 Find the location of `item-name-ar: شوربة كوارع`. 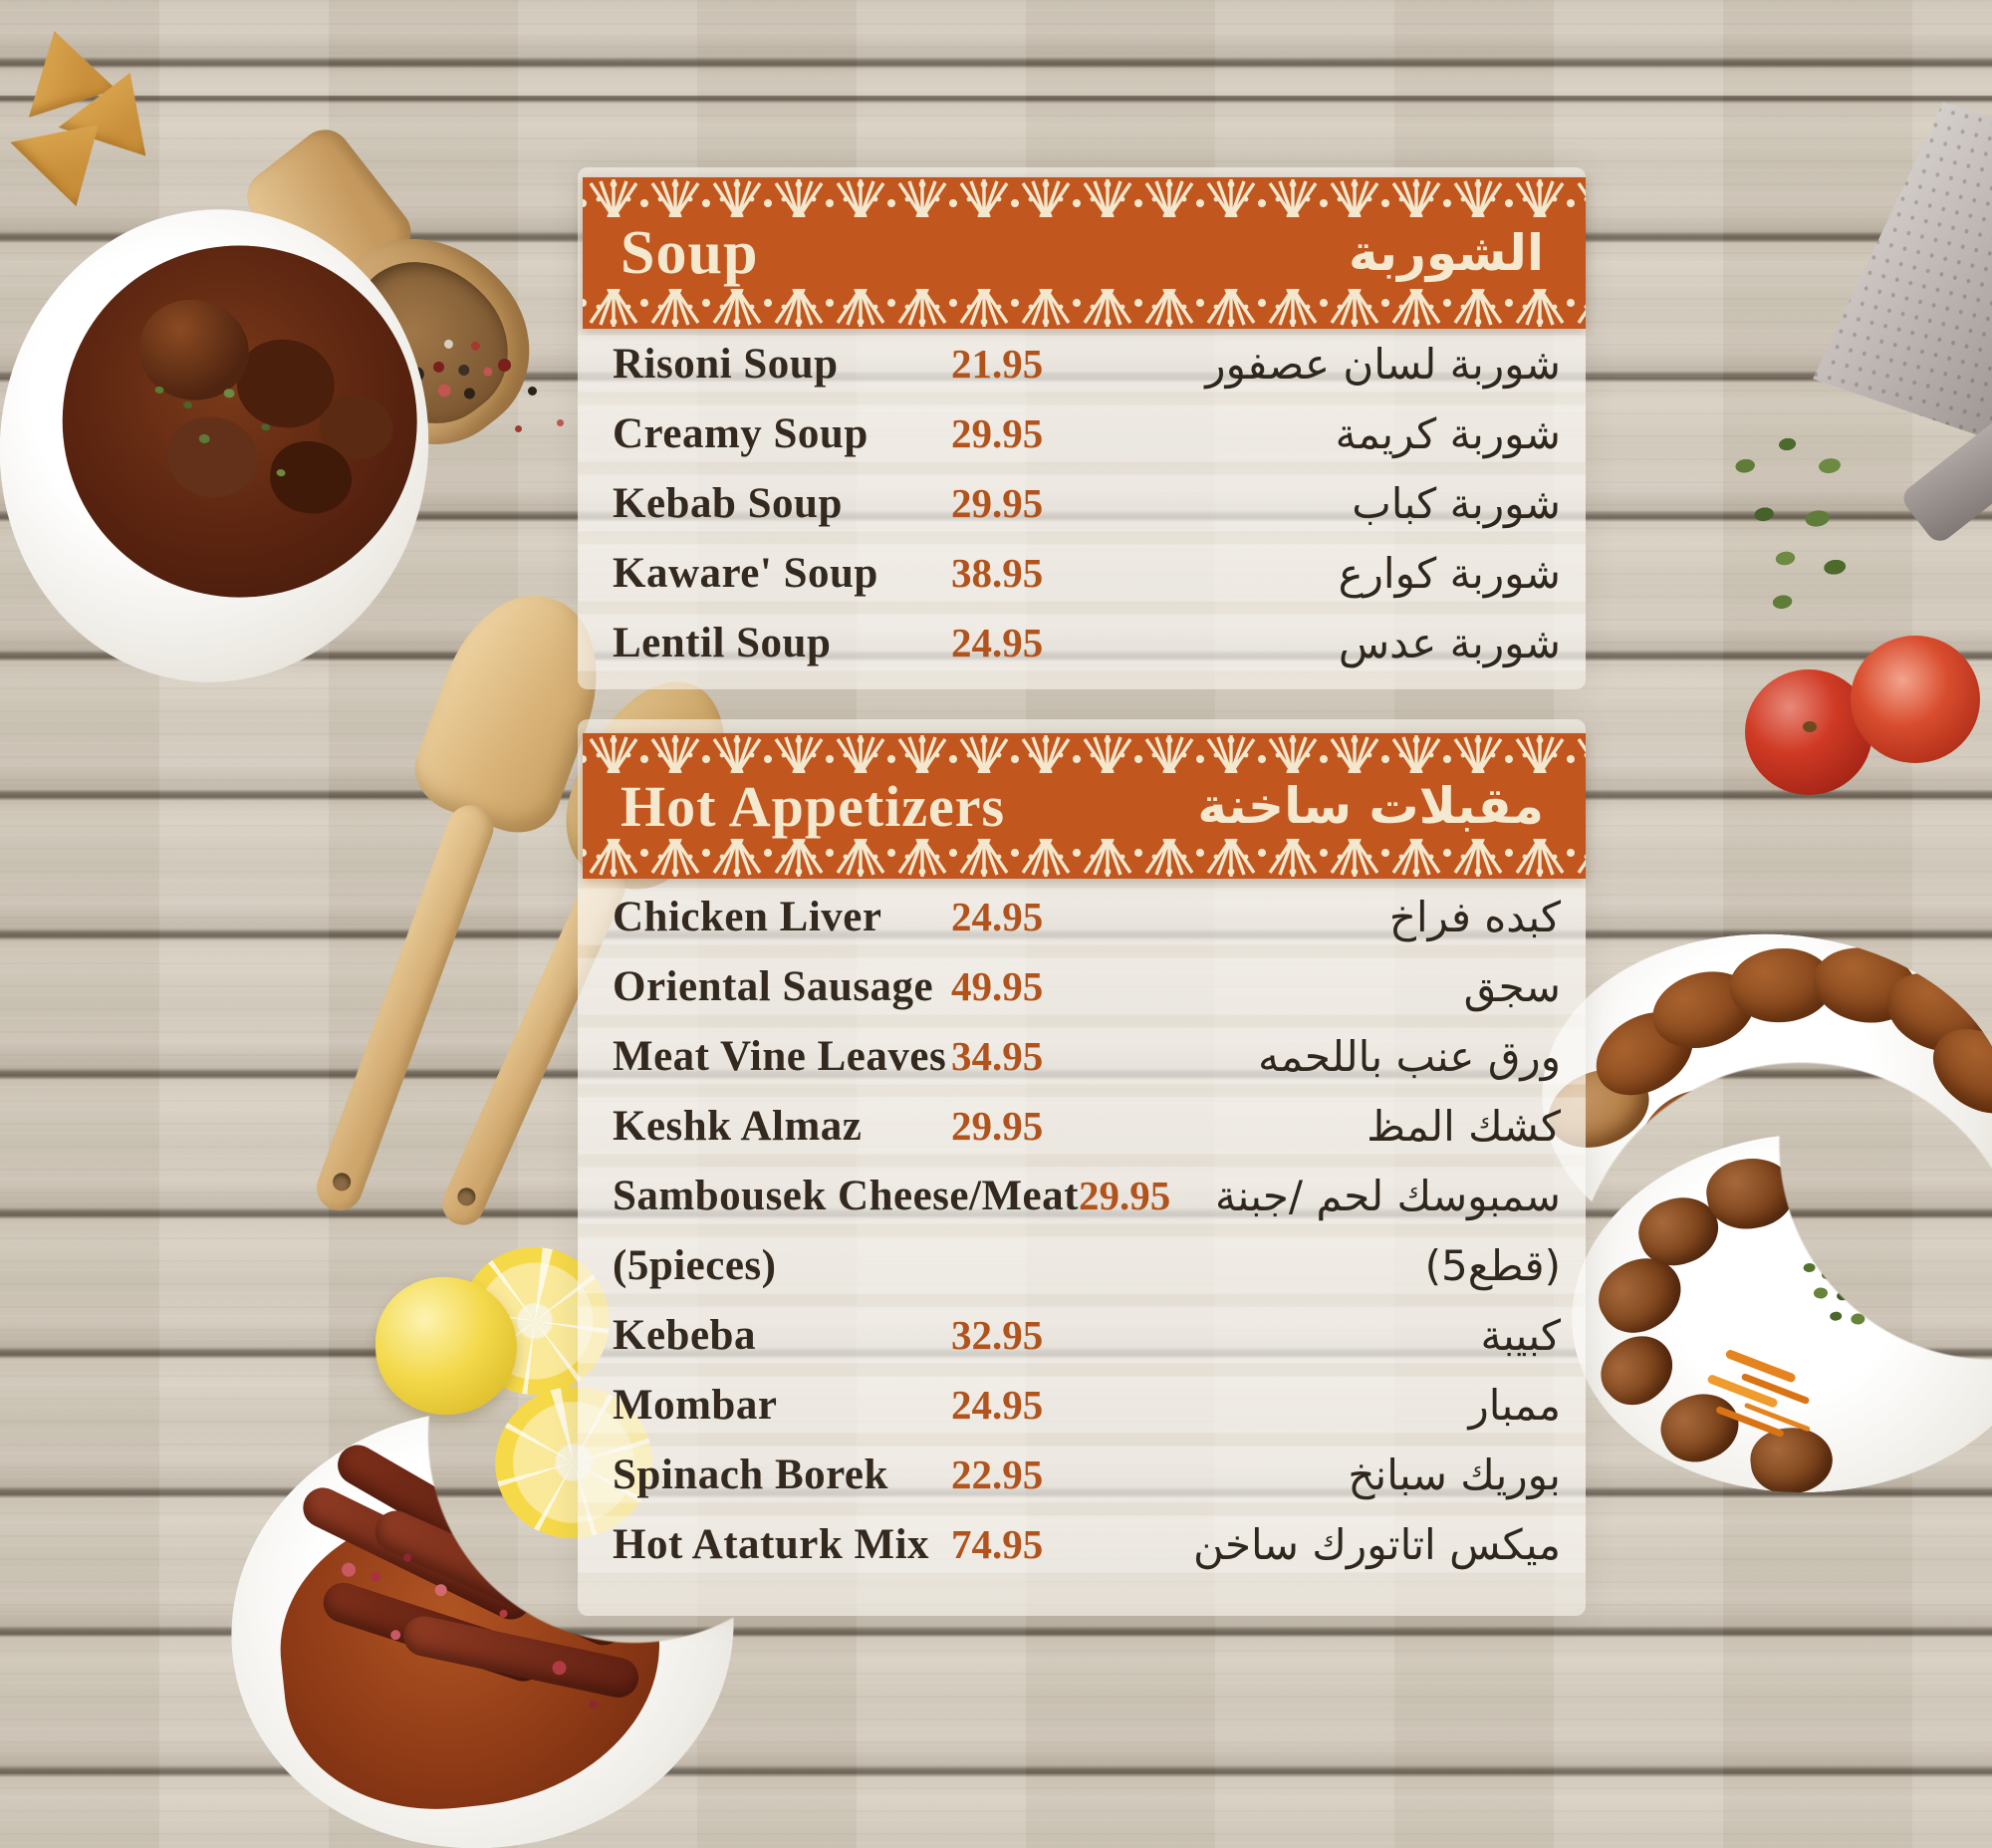

item-name-ar: شوربة كوارع is located at coordinates (1450, 573).